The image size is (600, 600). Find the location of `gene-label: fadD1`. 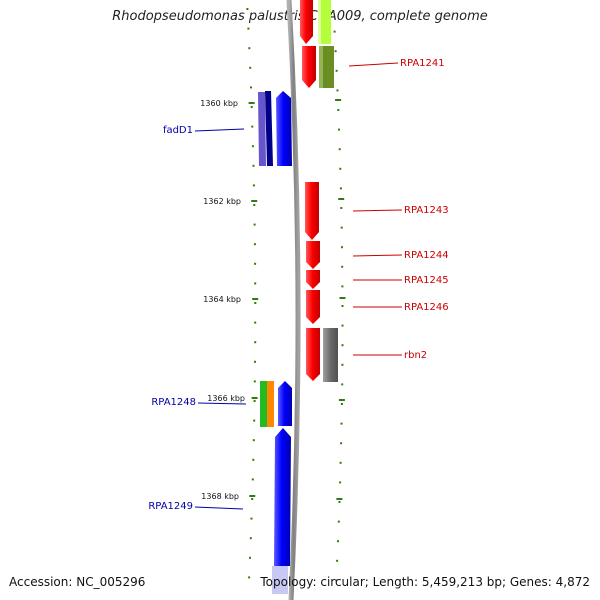

gene-label: fadD1 is located at coordinates (178, 130).